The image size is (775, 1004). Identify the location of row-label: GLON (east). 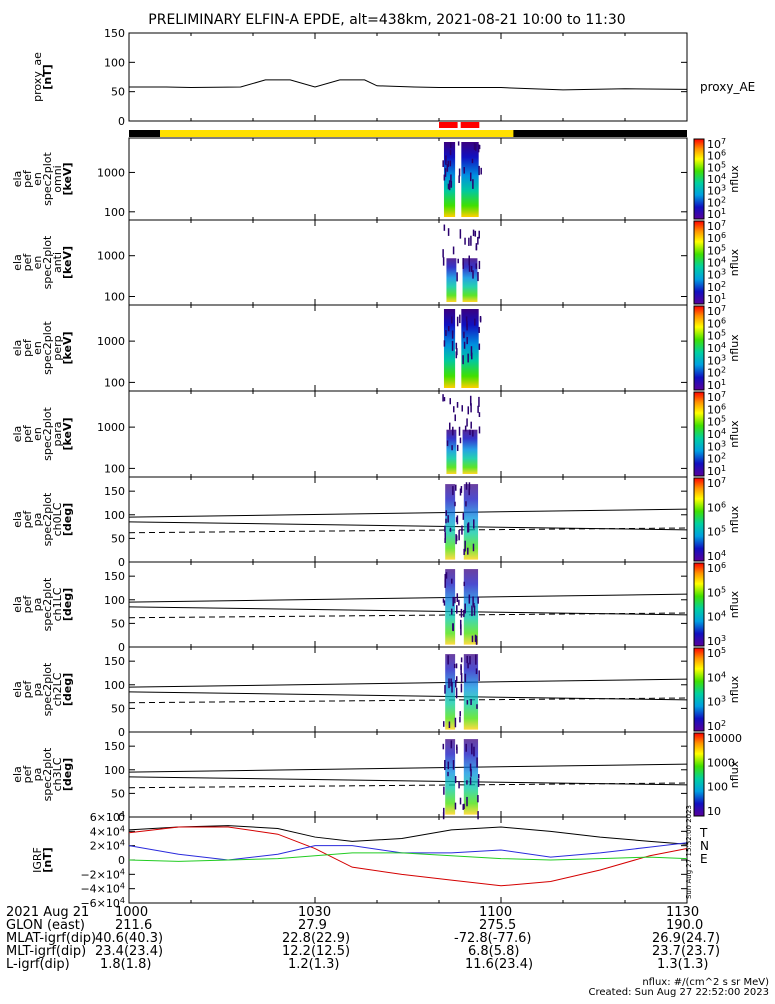
(45, 925).